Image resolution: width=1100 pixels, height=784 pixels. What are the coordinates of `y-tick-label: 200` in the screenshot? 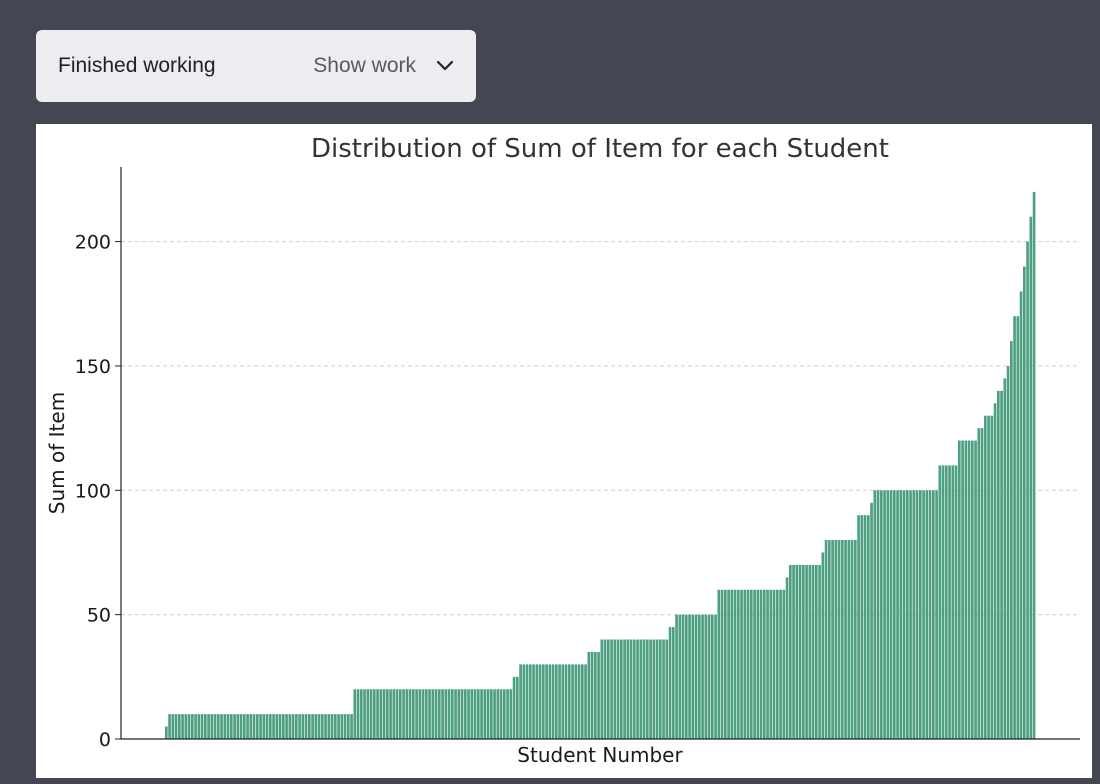 It's located at (93, 243).